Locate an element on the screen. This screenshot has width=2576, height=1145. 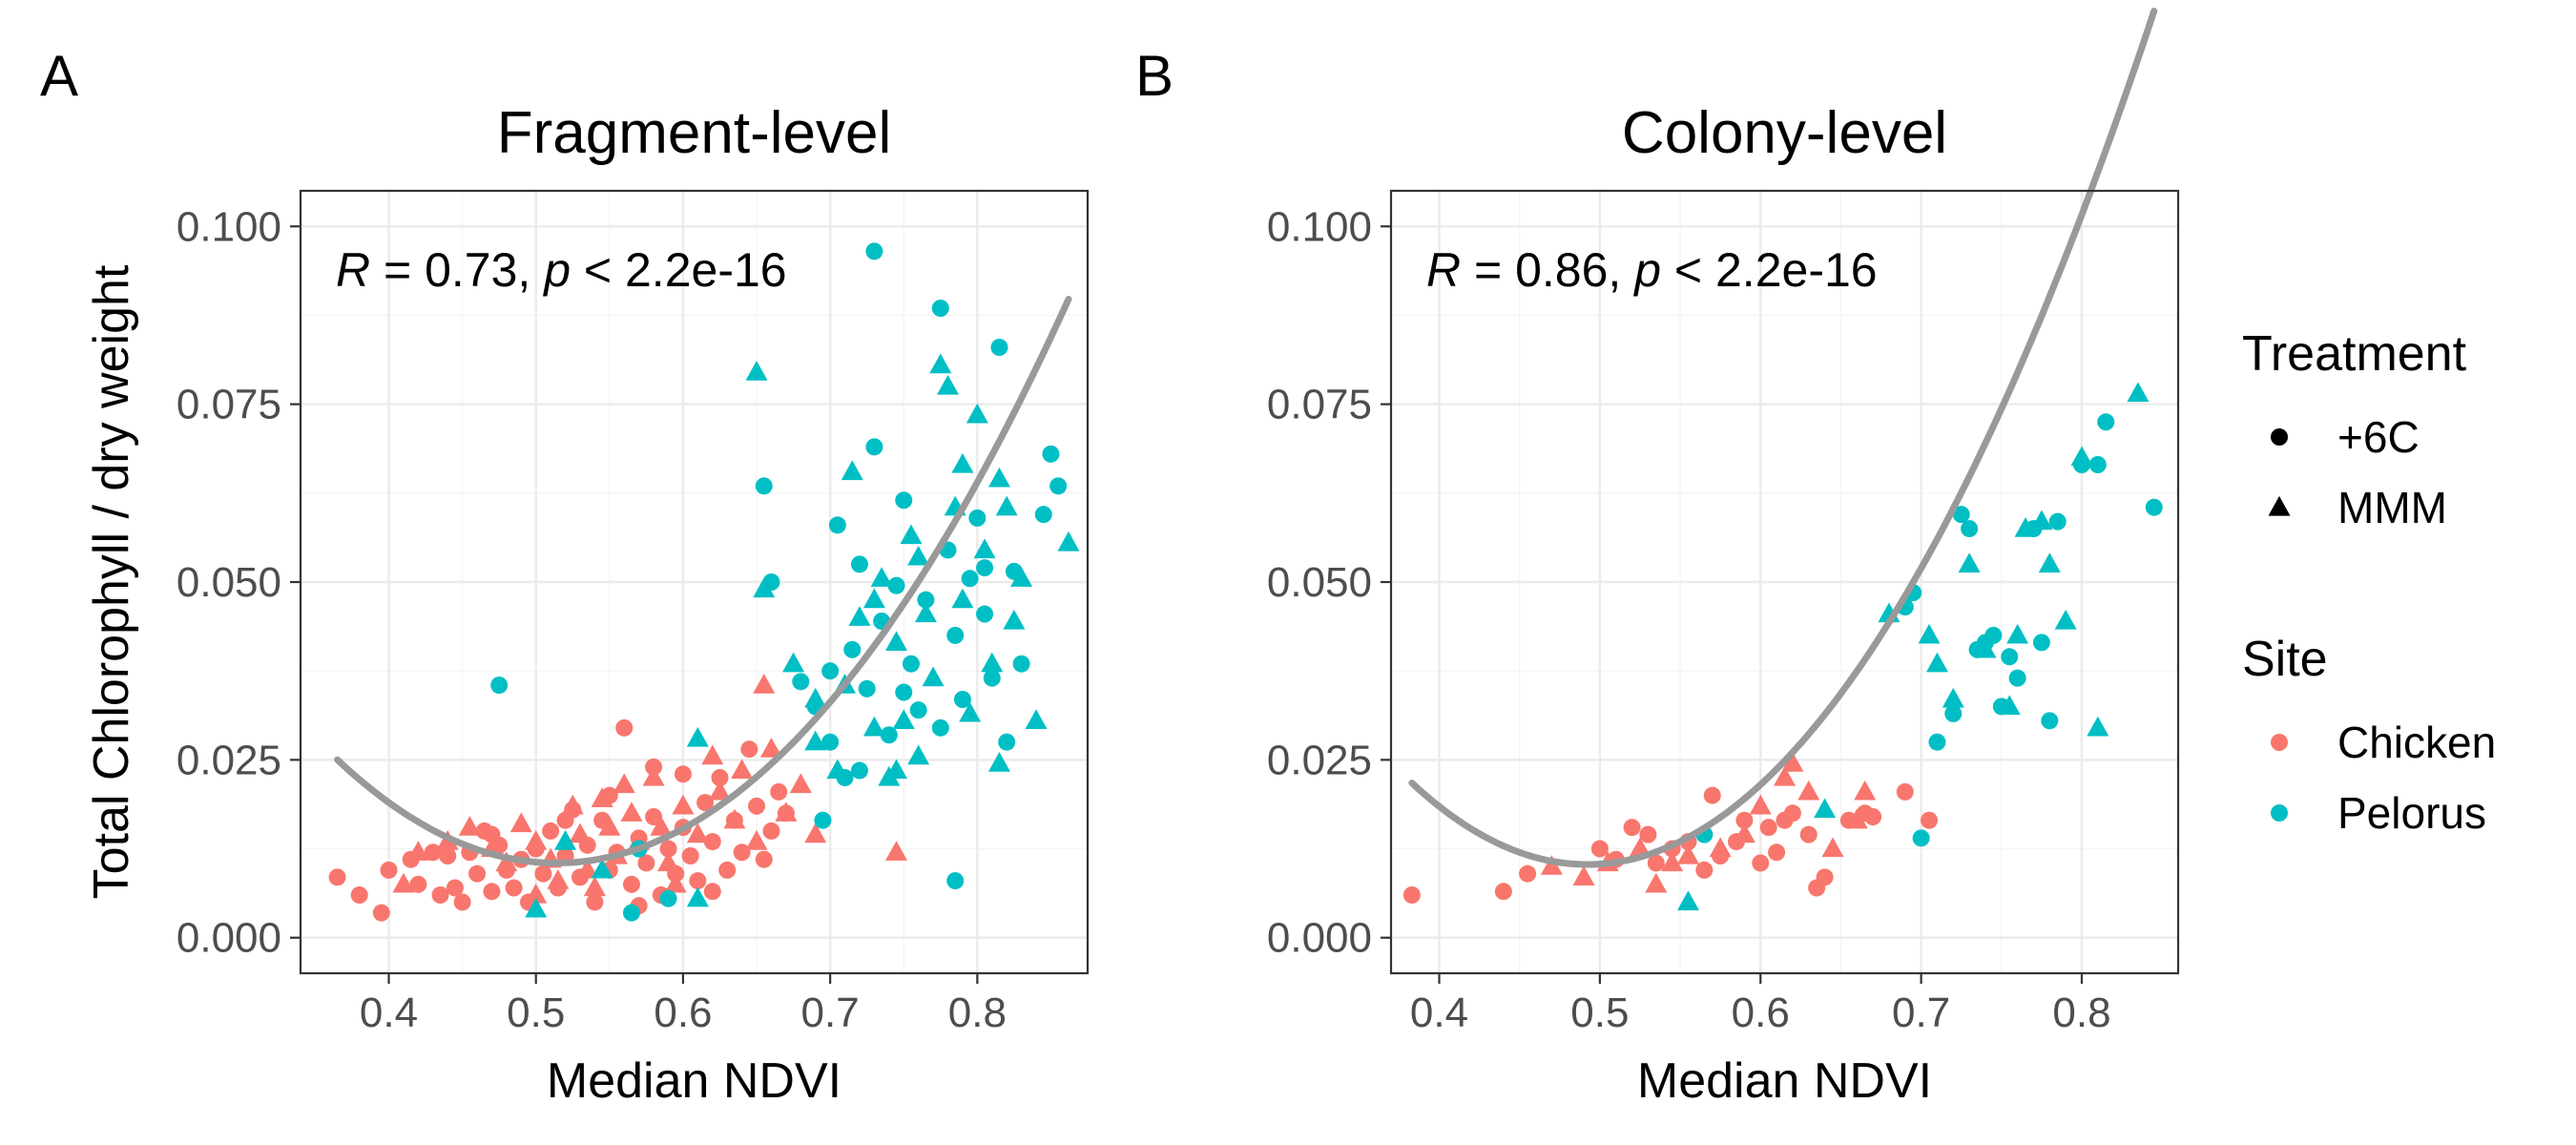
y-tick-label: 0.050 is located at coordinates (1319, 583).